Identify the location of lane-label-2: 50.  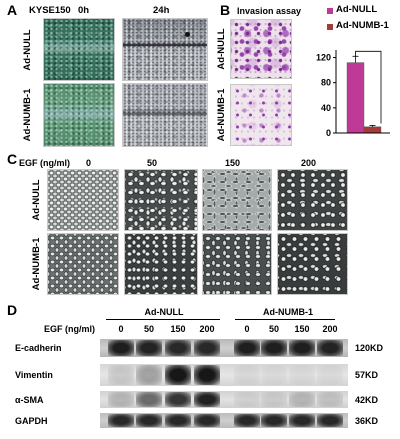
(149, 329).